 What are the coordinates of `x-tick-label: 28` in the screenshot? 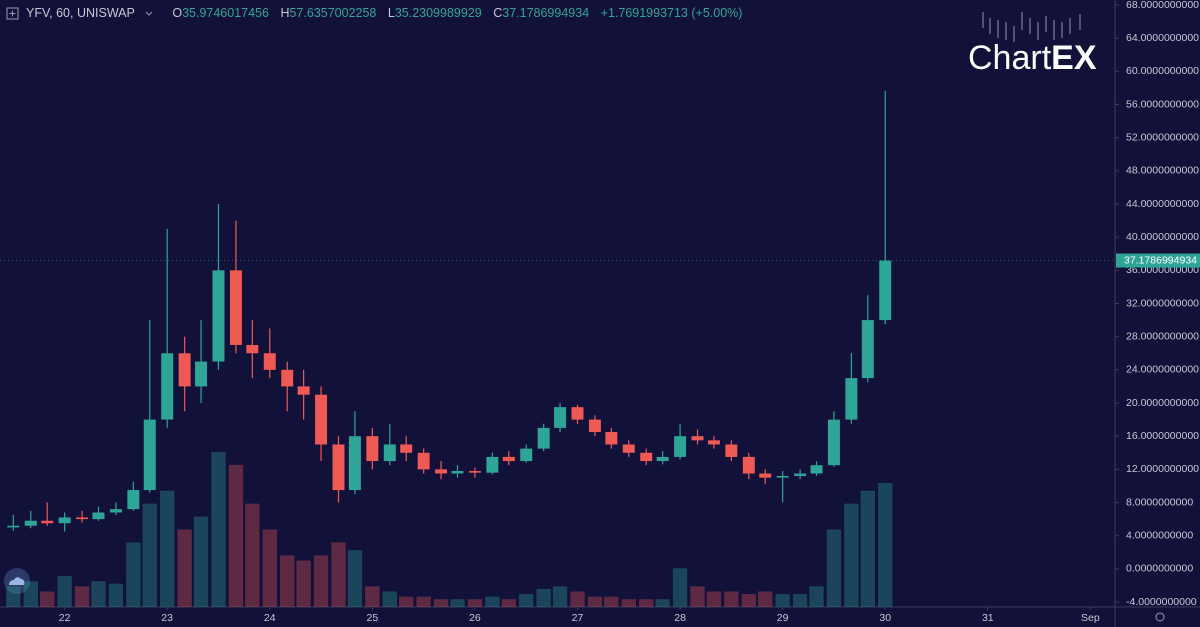 It's located at (680, 618).